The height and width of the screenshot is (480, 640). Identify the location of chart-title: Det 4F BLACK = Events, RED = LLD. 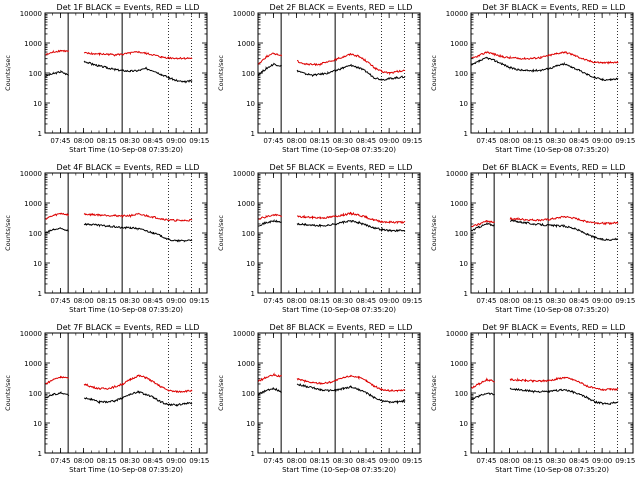
(128, 167).